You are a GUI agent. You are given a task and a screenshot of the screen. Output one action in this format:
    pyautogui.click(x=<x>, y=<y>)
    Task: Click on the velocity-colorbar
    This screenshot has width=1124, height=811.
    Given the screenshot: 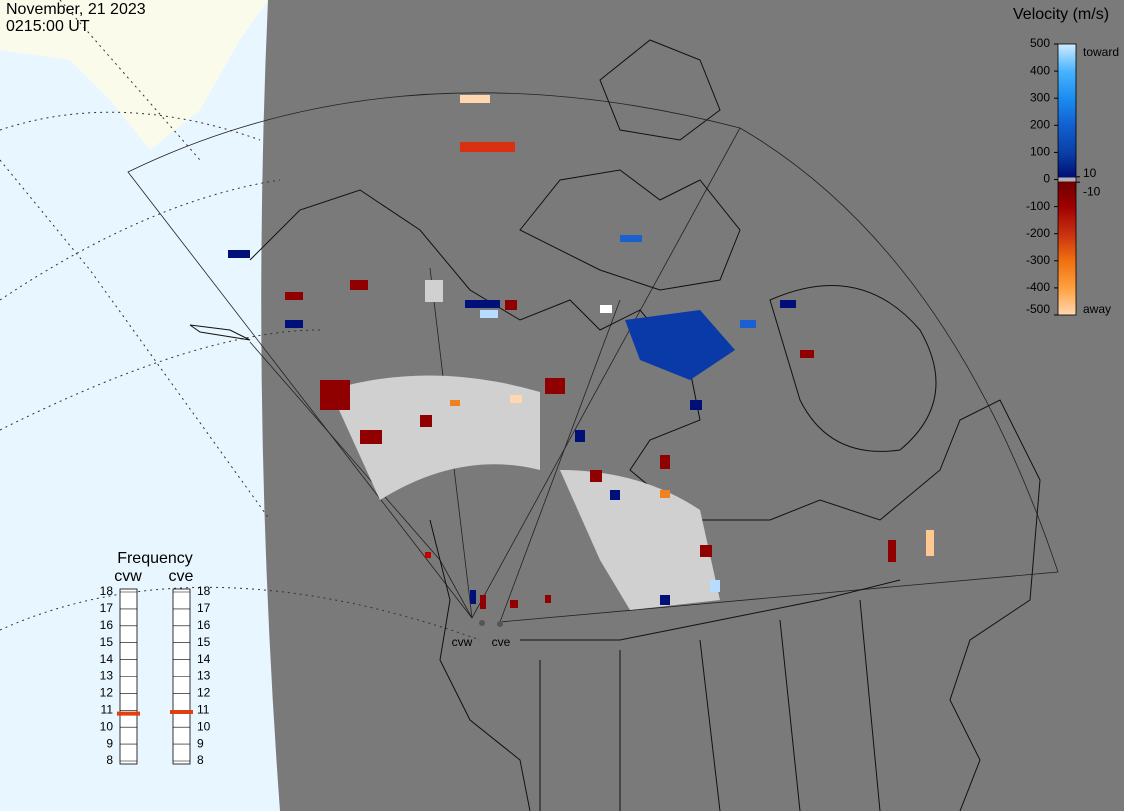 What is the action you would take?
    pyautogui.click(x=1067, y=179)
    